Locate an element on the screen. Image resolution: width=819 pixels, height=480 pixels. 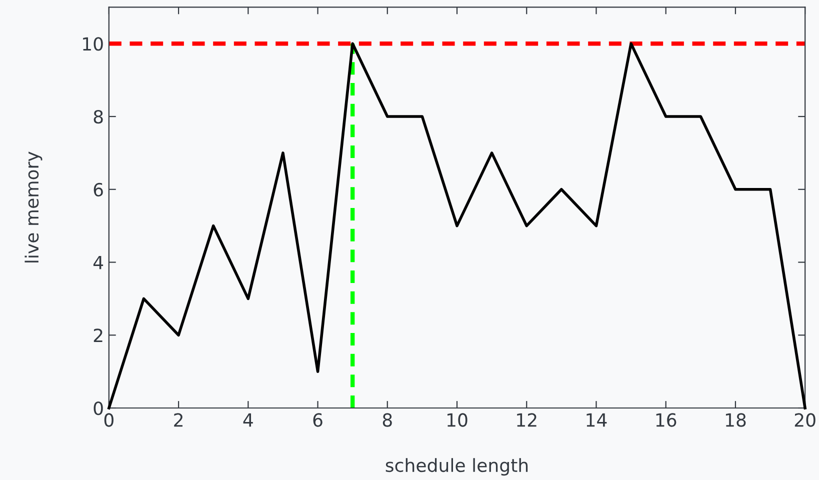
y-axis-title: live memory is located at coordinates (33, 207).